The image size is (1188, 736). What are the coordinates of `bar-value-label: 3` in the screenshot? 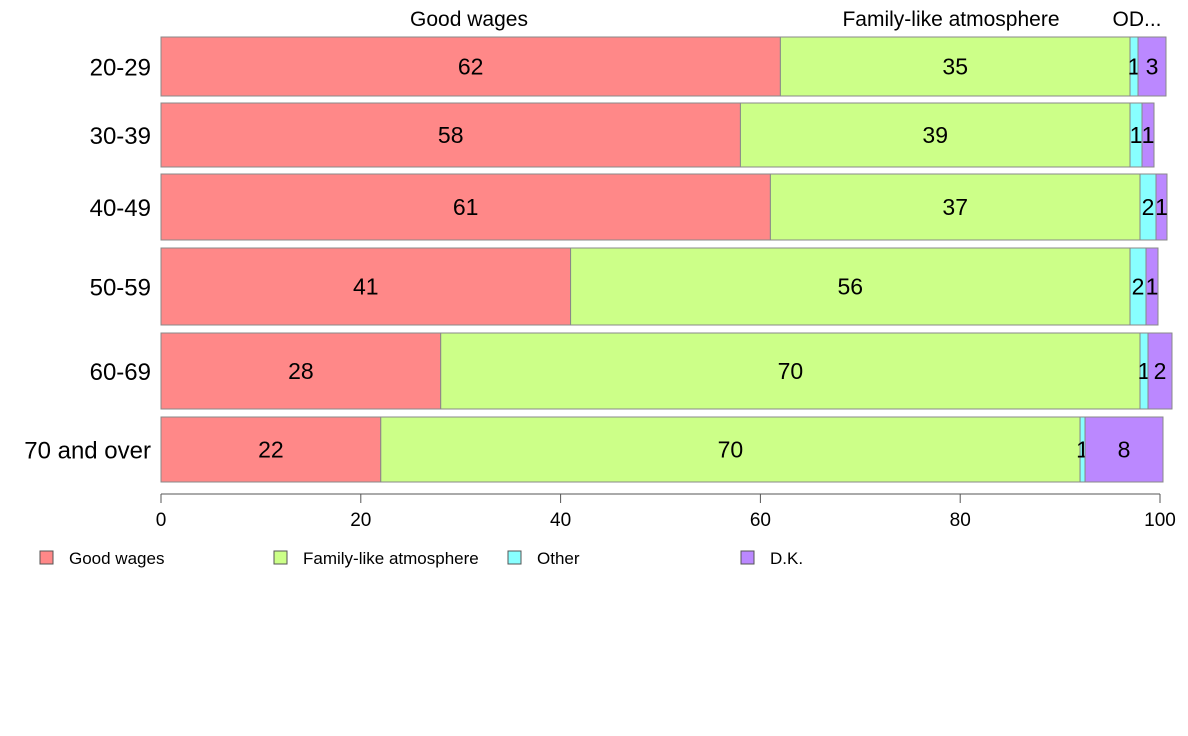 It's located at (1152, 67).